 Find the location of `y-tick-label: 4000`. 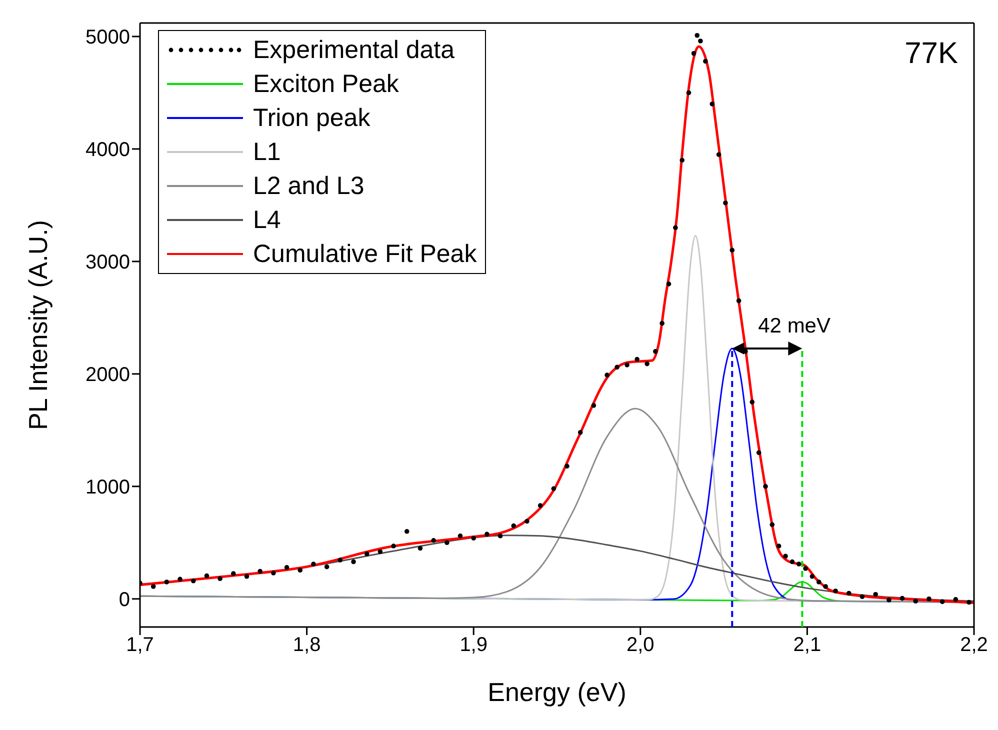

y-tick-label: 4000 is located at coordinates (108, 150).